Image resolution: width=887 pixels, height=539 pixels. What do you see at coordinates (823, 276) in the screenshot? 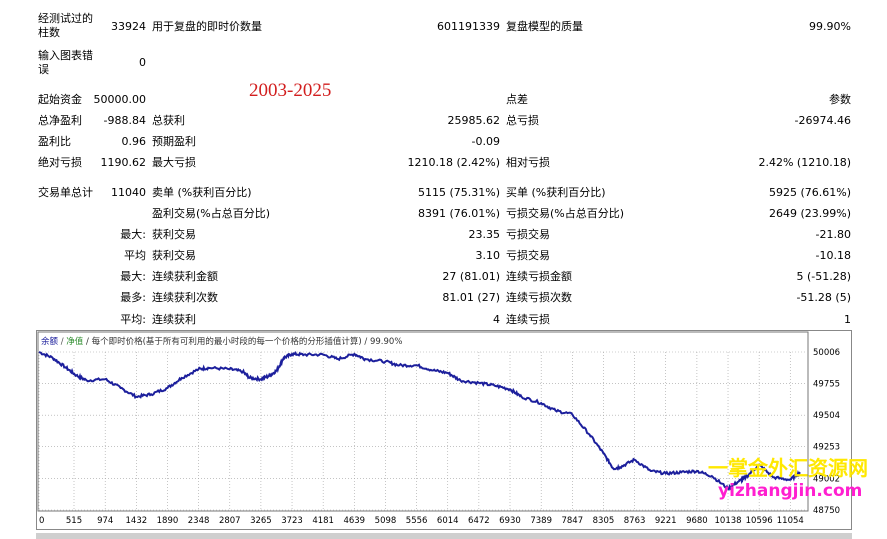
I see `max-consec-losses-value: 5 (-51.28)` at bounding box center [823, 276].